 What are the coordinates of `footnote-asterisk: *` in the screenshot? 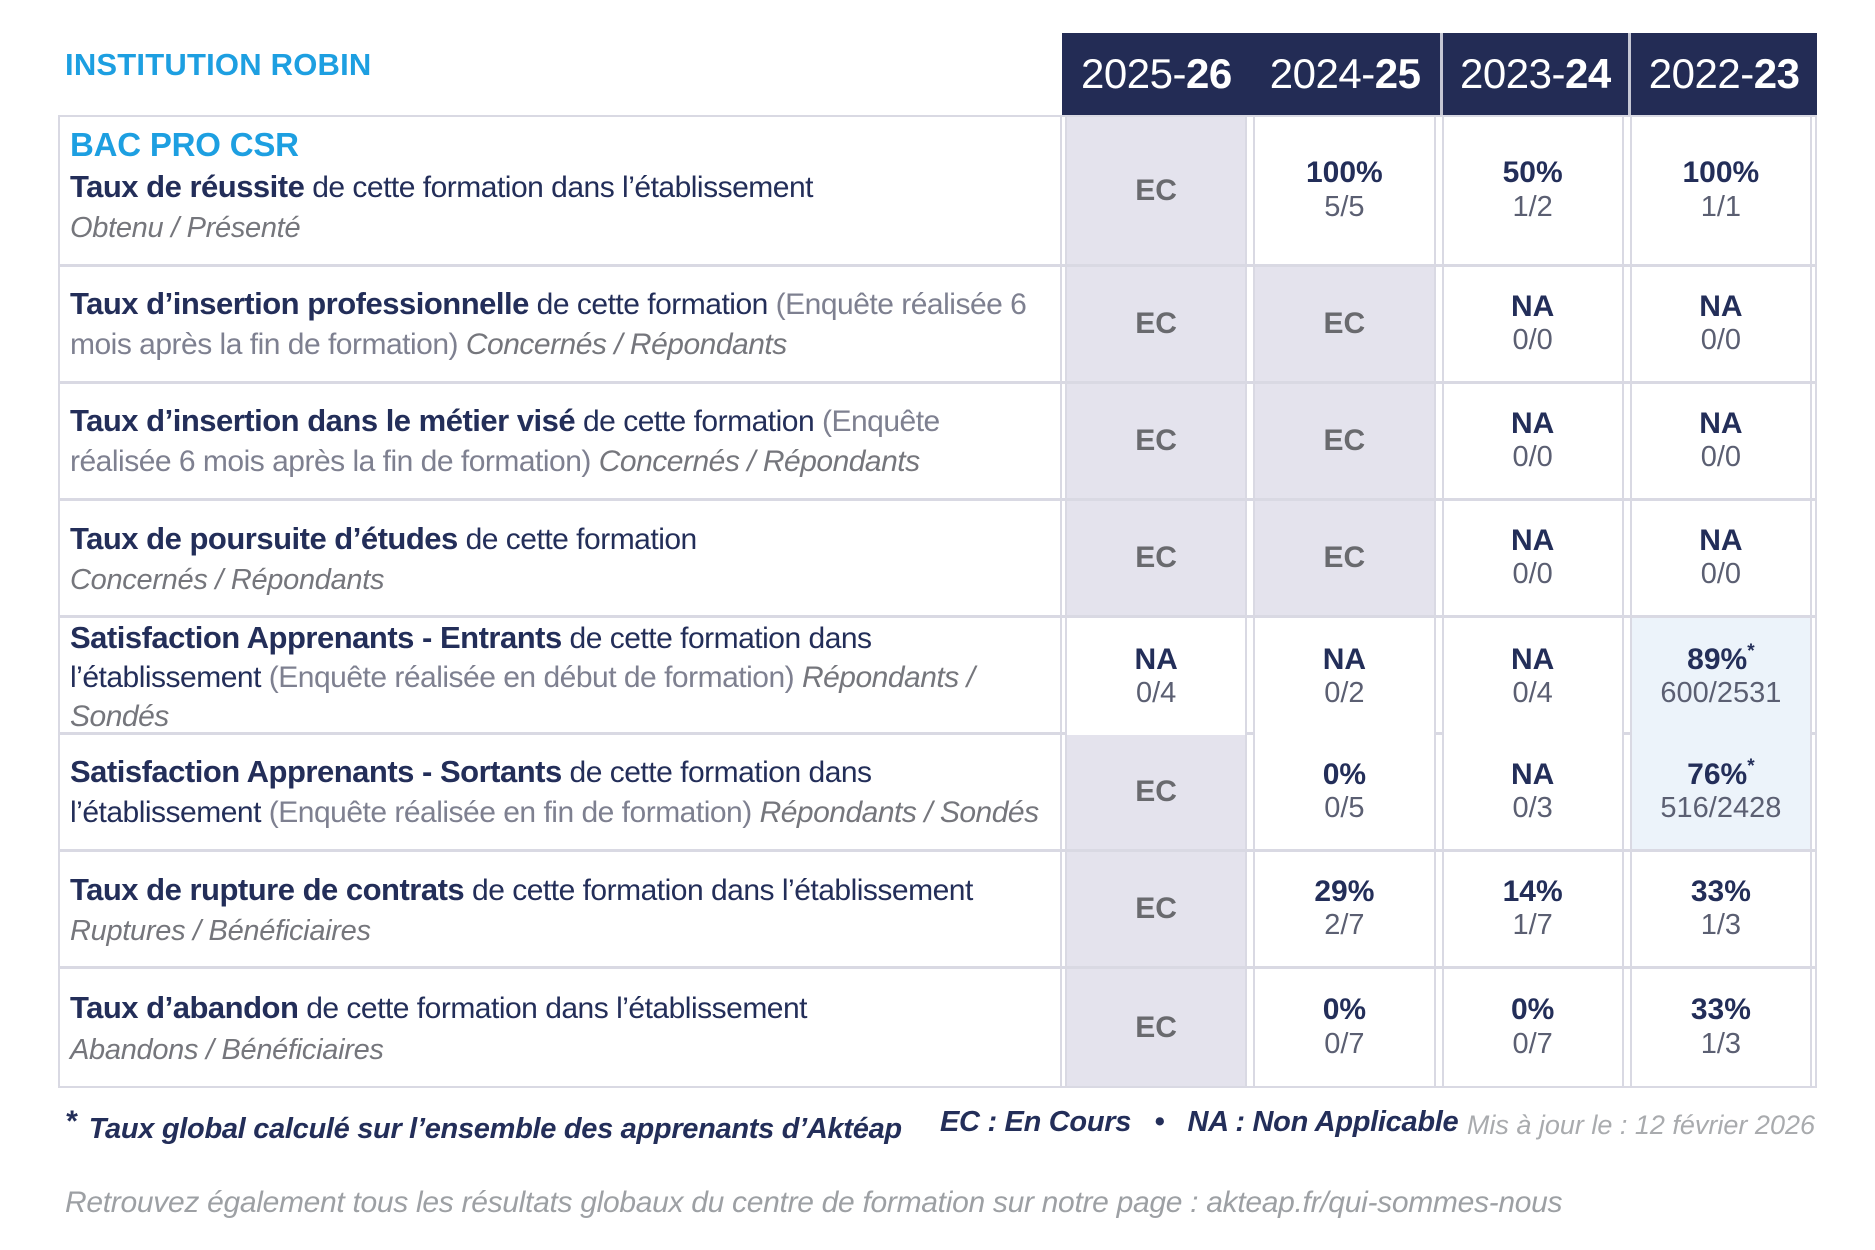 It's located at (71, 1121).